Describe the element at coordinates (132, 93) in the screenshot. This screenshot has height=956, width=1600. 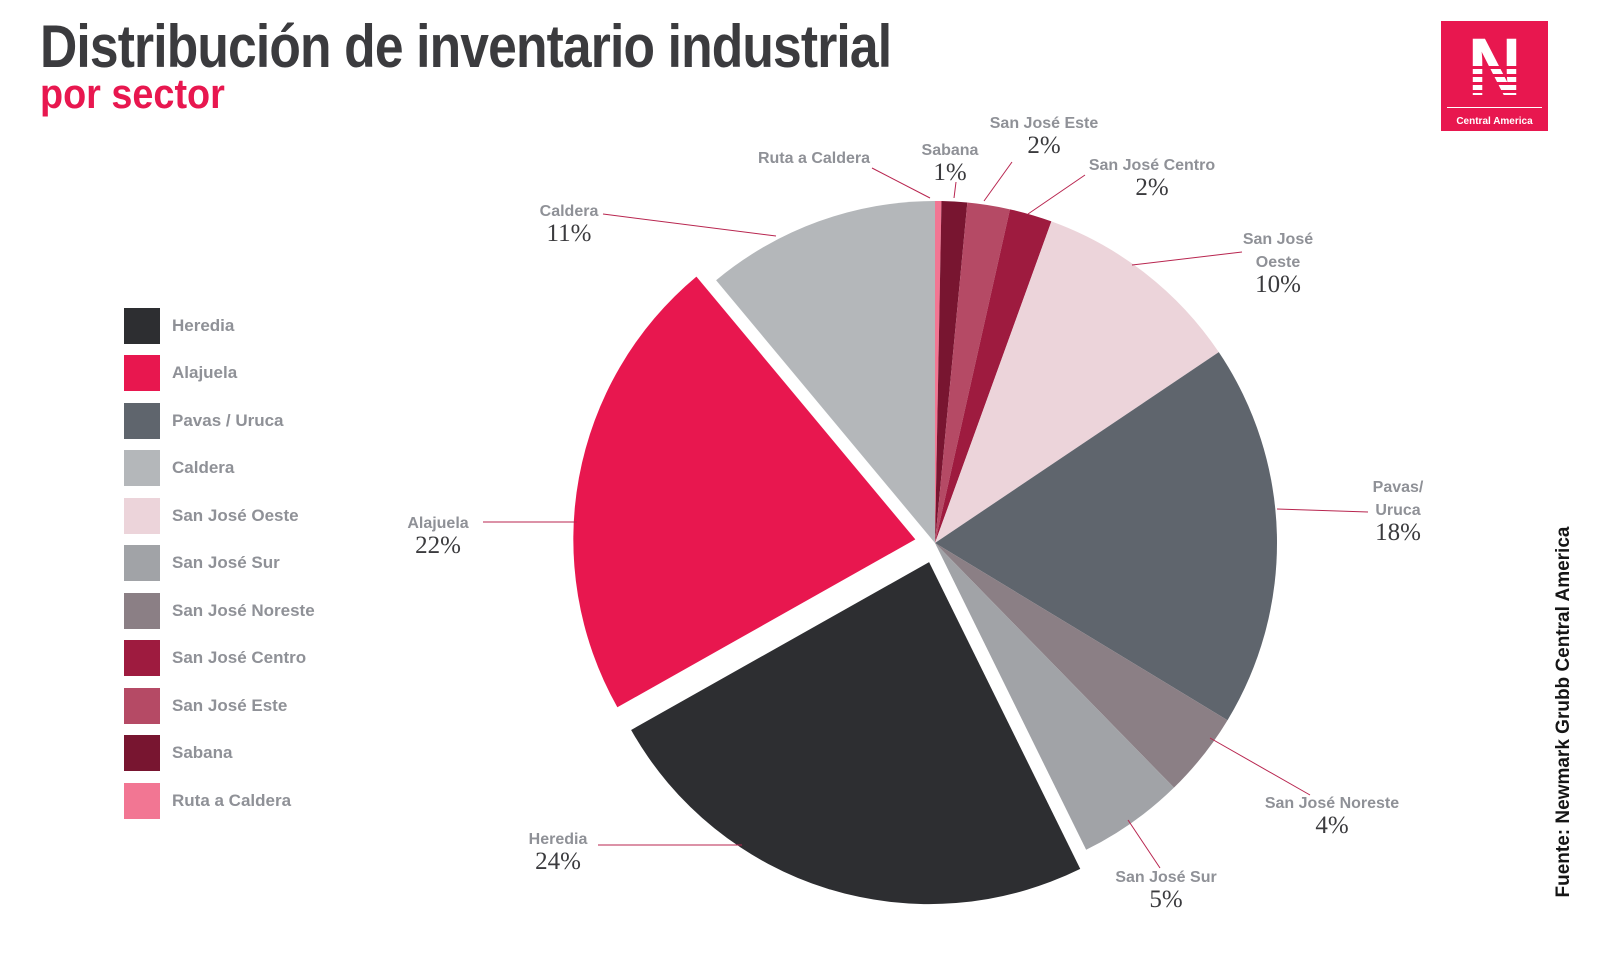
I see `chart-subtitle: por sector` at that location.